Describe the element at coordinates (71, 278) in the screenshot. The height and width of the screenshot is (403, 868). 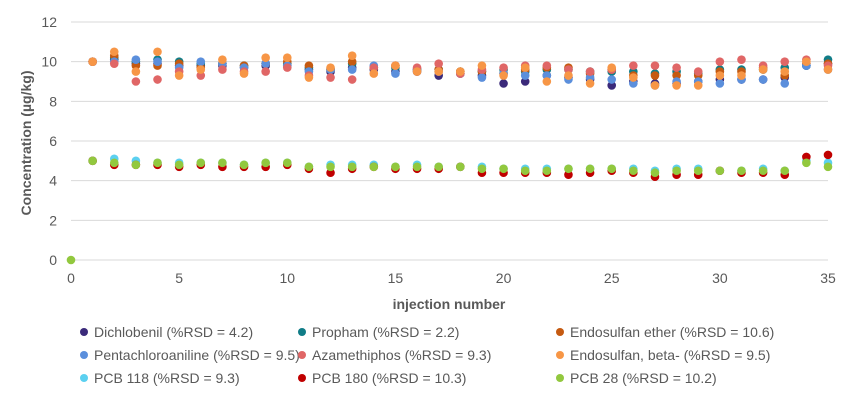
I see `x-tick-label: 0` at that location.